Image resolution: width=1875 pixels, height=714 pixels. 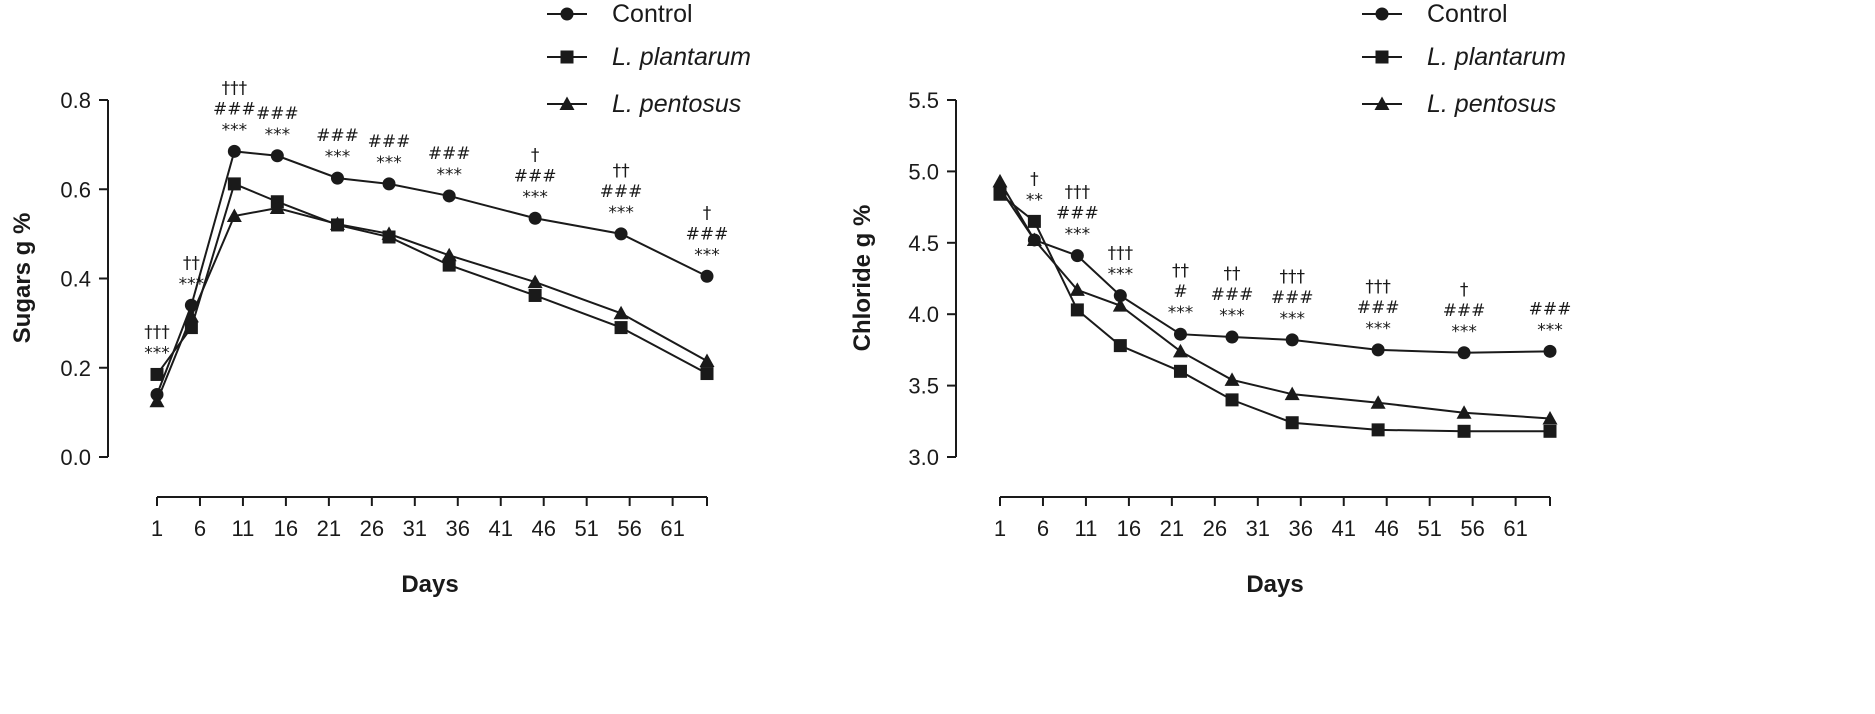 I want to click on y-tick-label: 0.0, so click(x=75, y=457).